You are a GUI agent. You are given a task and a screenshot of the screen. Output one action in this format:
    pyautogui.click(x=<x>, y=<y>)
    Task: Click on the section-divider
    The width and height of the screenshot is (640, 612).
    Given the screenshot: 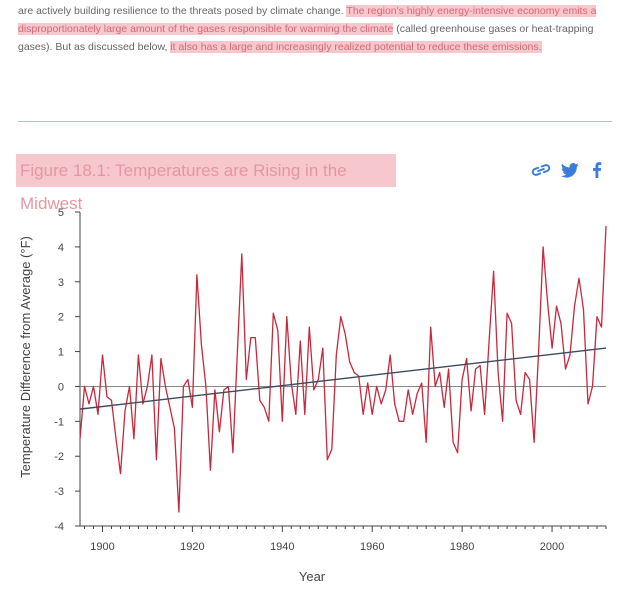 What is the action you would take?
    pyautogui.click(x=315, y=121)
    